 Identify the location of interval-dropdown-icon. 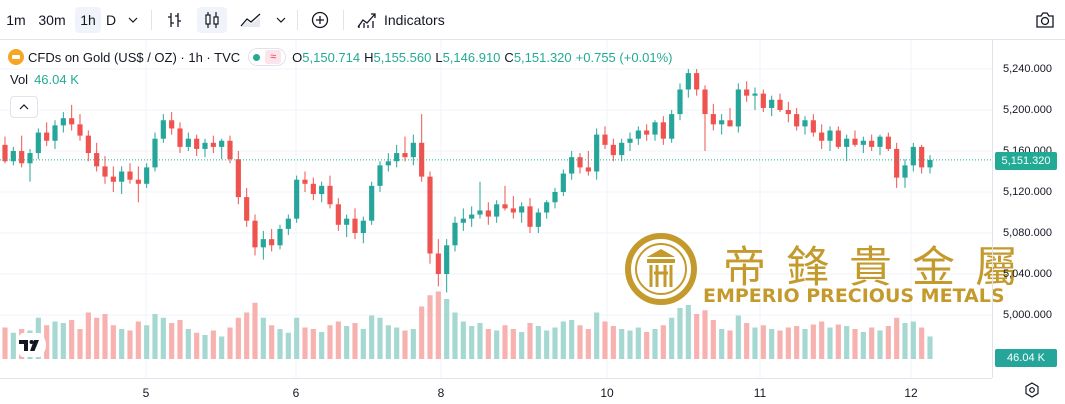
(133, 20).